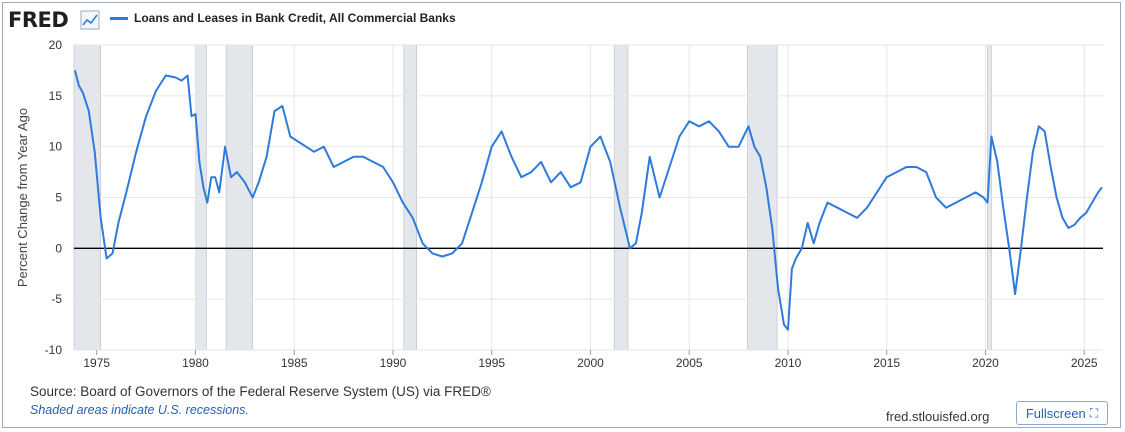 The height and width of the screenshot is (432, 1125). What do you see at coordinates (56, 96) in the screenshot?
I see `y-tick-label-15: 15` at bounding box center [56, 96].